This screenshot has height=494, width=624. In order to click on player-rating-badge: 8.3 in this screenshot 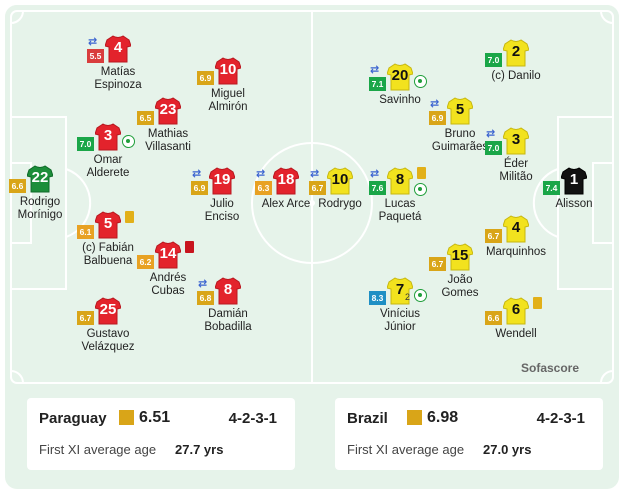, I will do `click(377, 298)`.